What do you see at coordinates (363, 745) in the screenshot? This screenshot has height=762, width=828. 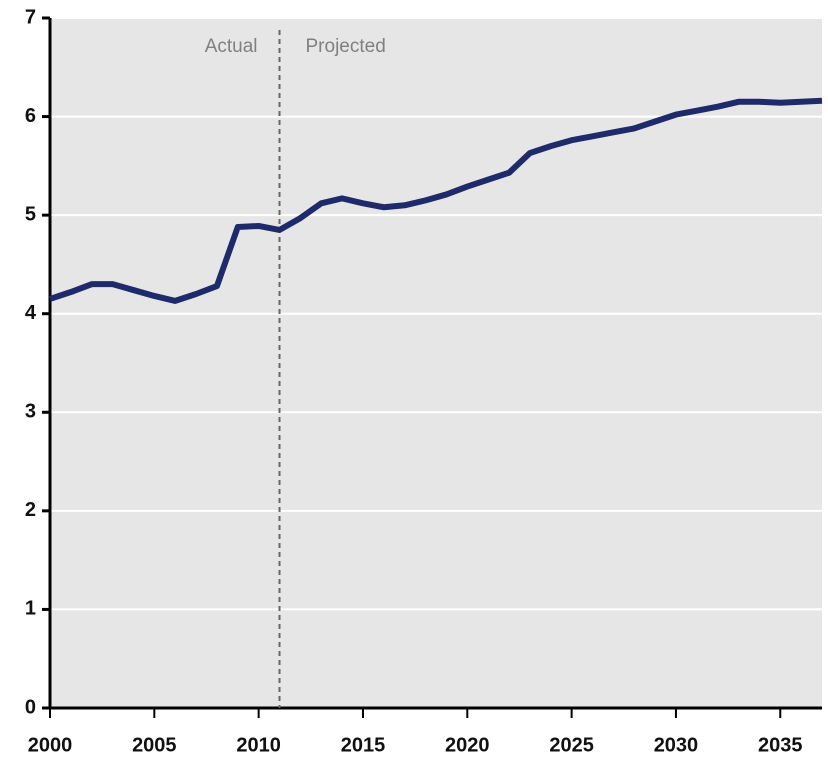 I see `x-tick-label: 2015` at bounding box center [363, 745].